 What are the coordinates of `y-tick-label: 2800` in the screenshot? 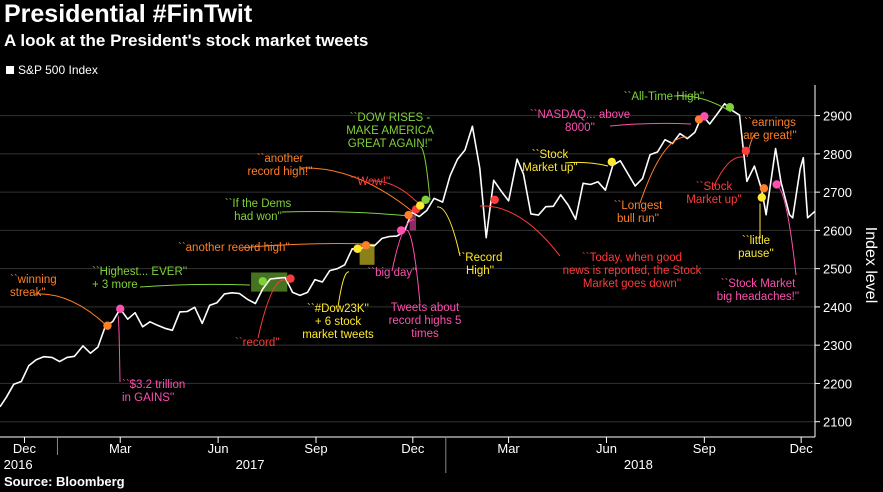 It's located at (837, 154).